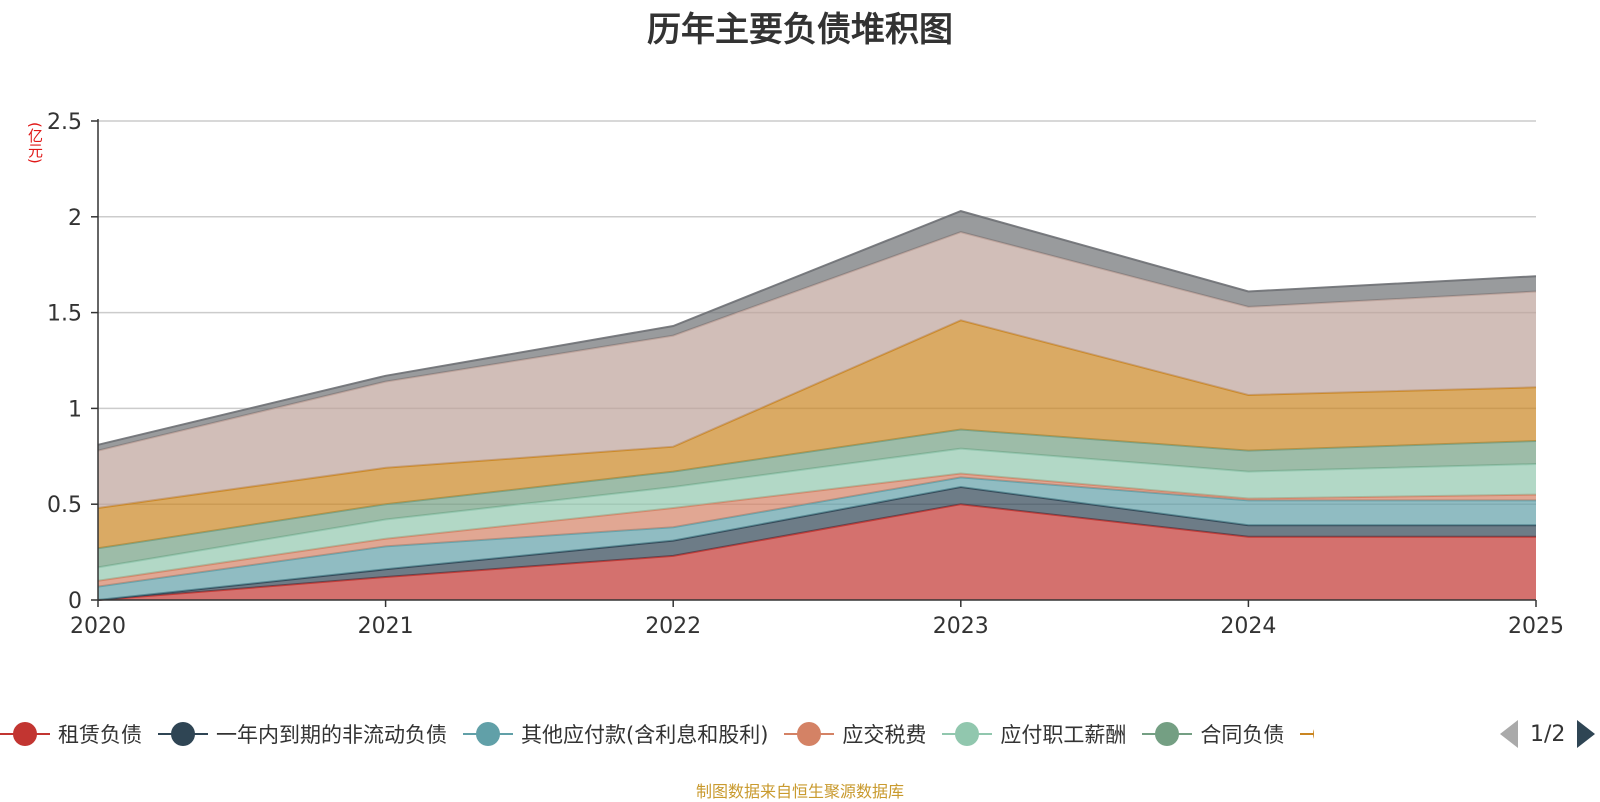 This screenshot has width=1600, height=802. What do you see at coordinates (645, 735) in the screenshot?
I see `legend-label: 其他应付款(含利息和股利)` at bounding box center [645, 735].